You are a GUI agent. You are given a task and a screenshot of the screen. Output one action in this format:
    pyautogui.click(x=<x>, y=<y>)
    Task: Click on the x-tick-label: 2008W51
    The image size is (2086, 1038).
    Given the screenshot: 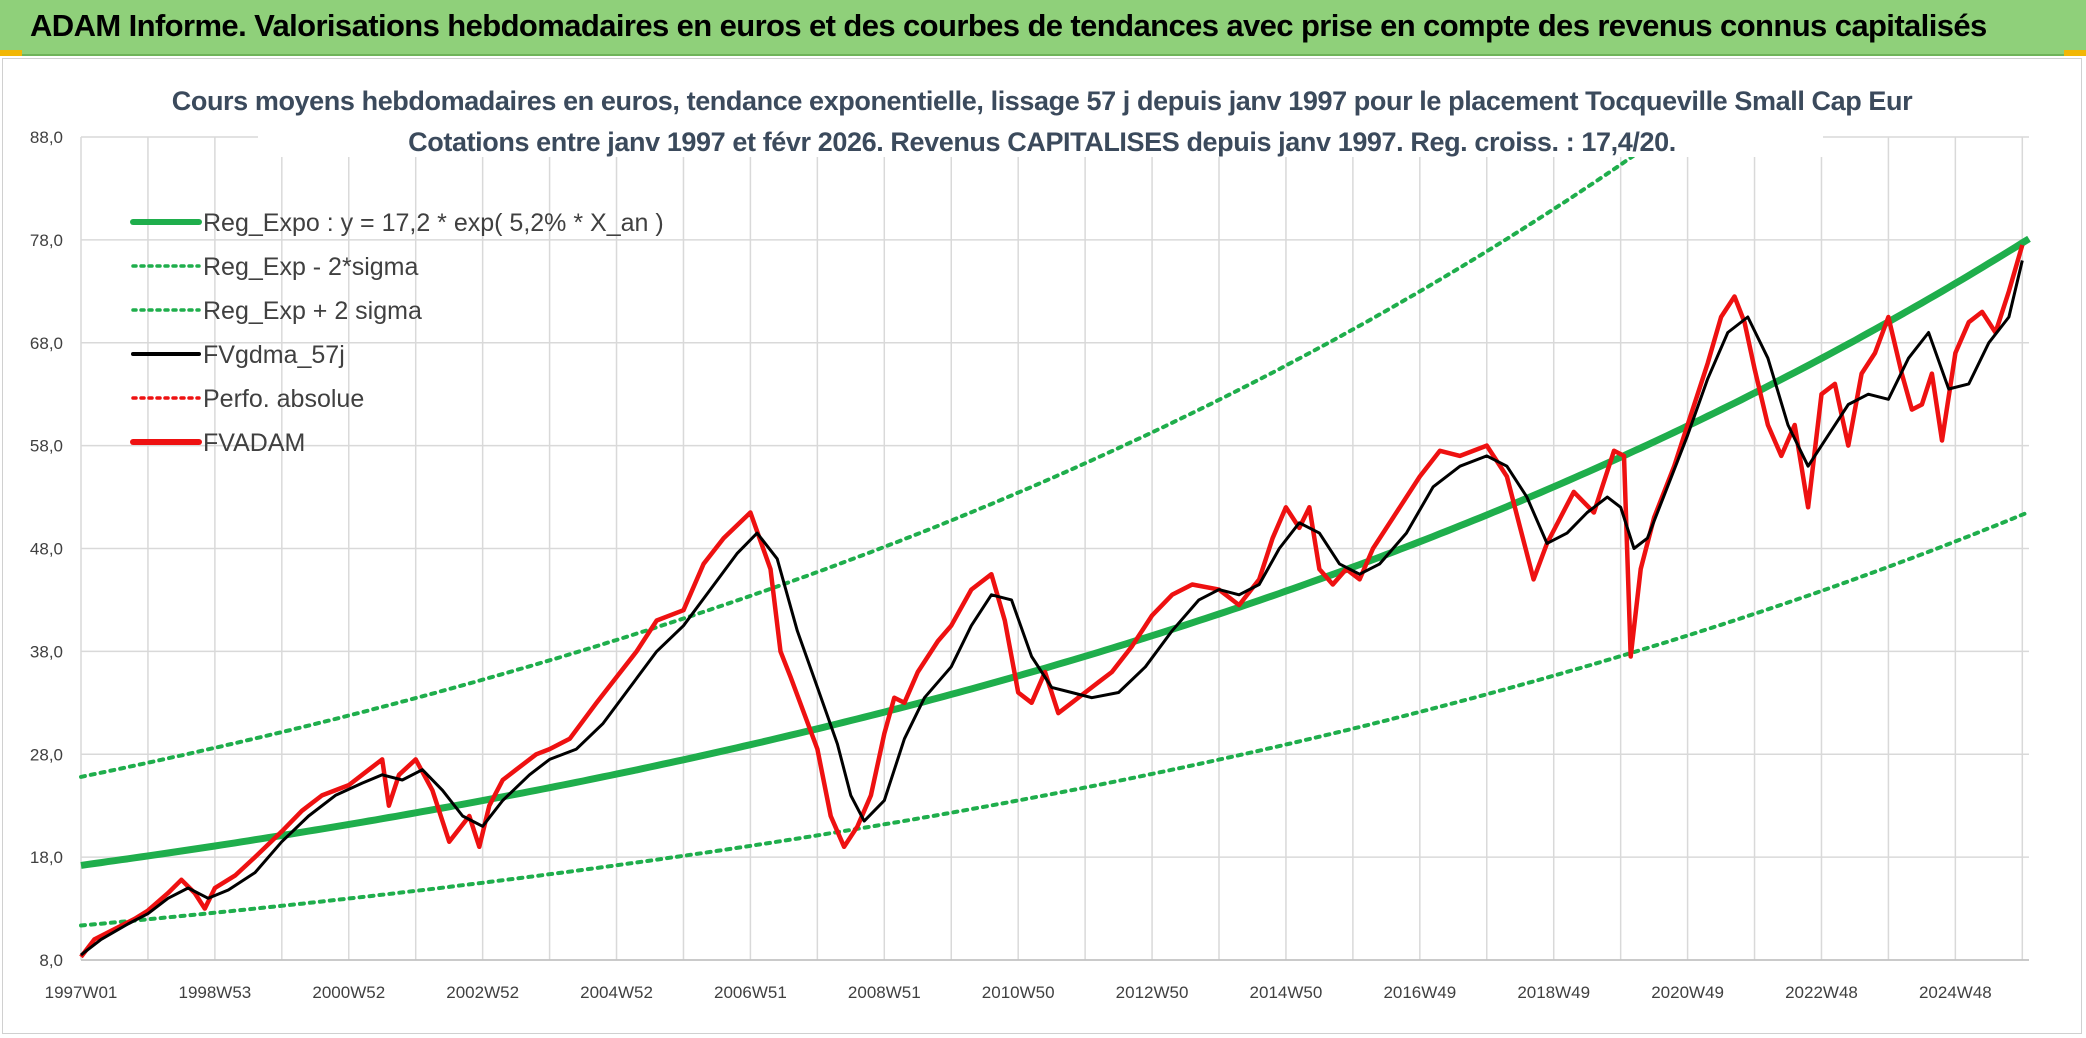 What is the action you would take?
    pyautogui.click(x=884, y=992)
    